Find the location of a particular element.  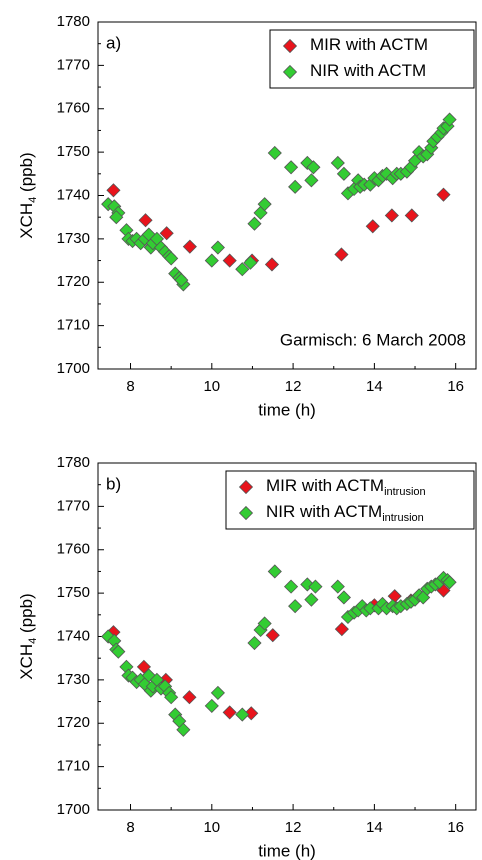

legend-label: NIR with ACTM is located at coordinates (368, 70).